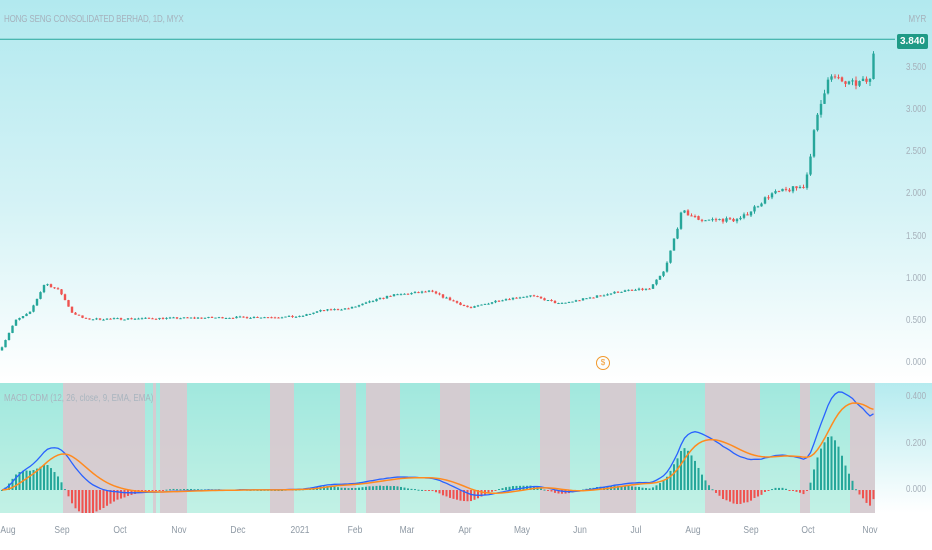 The height and width of the screenshot is (550, 932). Describe the element at coordinates (79, 398) in the screenshot. I see `indicator-title: MACD CDM (12, 26, close, 9, EMA, EMA)` at that location.